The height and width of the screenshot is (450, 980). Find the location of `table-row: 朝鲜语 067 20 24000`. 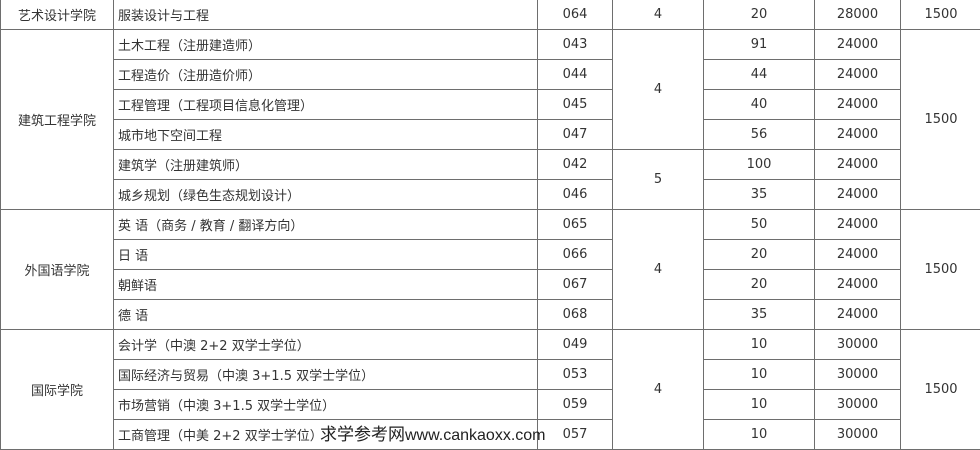

table-row: 朝鲜语 067 20 24000 is located at coordinates (490, 284).